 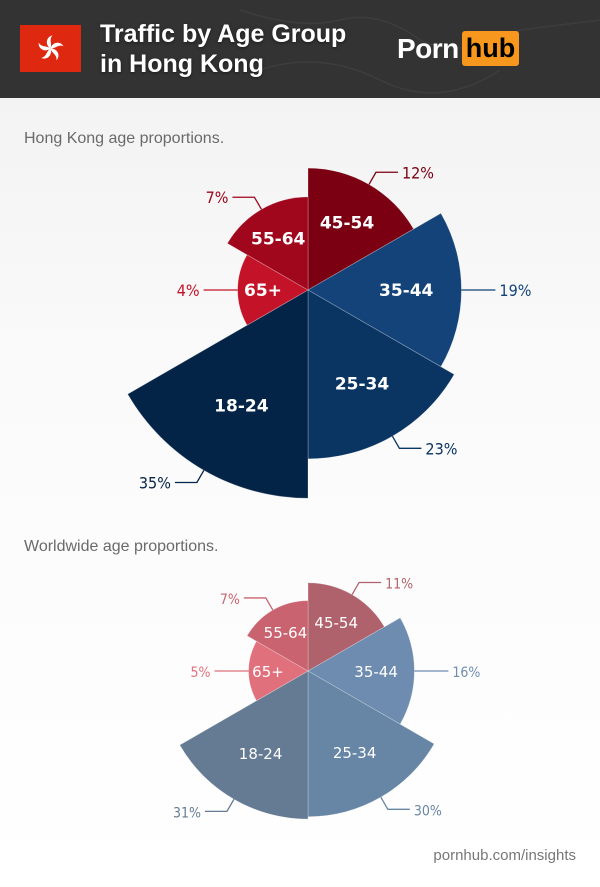 I want to click on worldwide-section-title: Worldwide age proportions., so click(x=121, y=546).